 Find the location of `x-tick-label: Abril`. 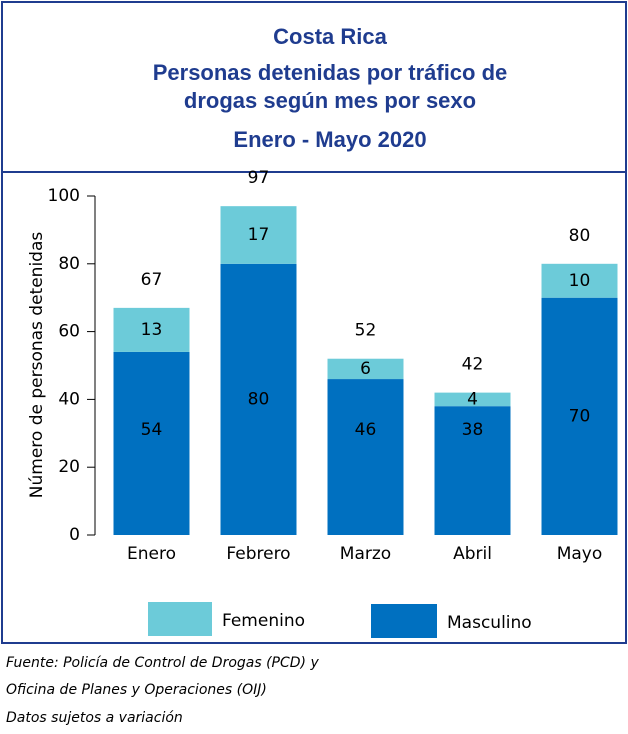

x-tick-label: Abril is located at coordinates (472, 554).